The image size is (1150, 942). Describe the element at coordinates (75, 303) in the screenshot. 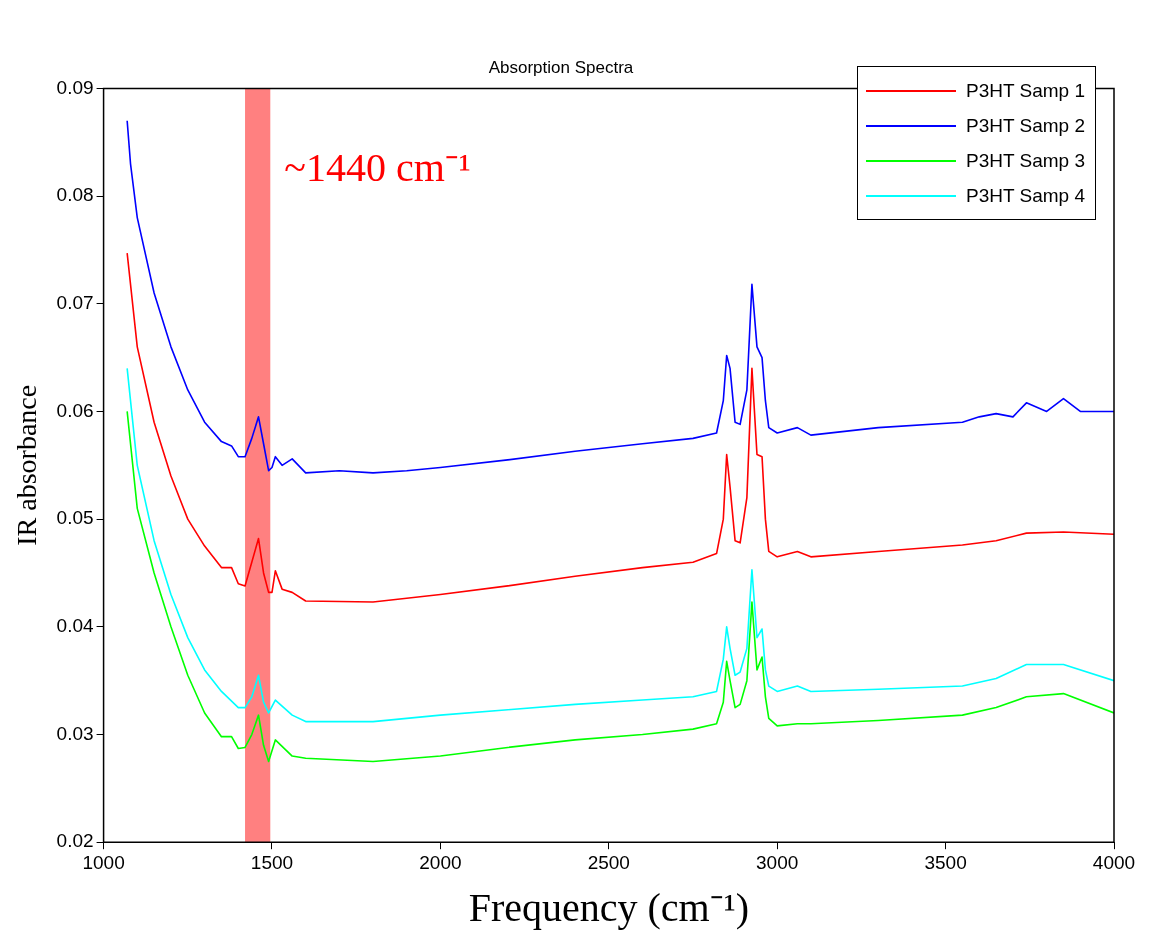

I see `y-tick-label: 0.07` at that location.